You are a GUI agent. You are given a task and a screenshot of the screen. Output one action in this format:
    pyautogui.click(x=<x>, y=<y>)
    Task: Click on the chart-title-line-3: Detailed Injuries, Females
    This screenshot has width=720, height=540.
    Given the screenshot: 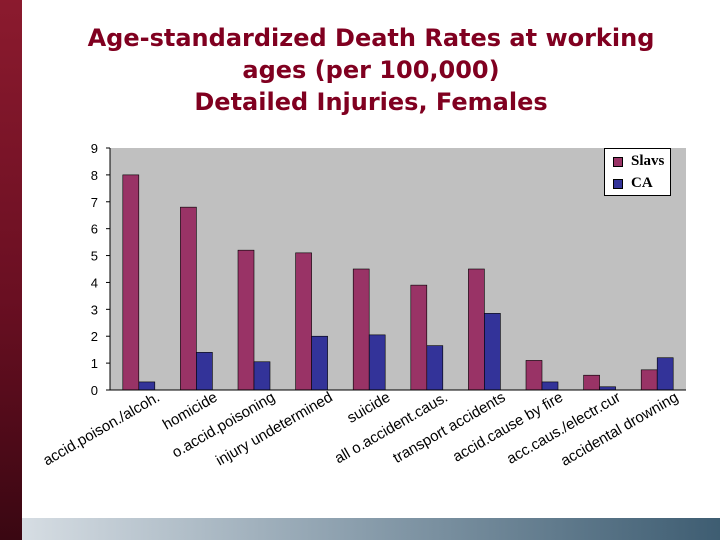 What is the action you would take?
    pyautogui.click(x=371, y=102)
    